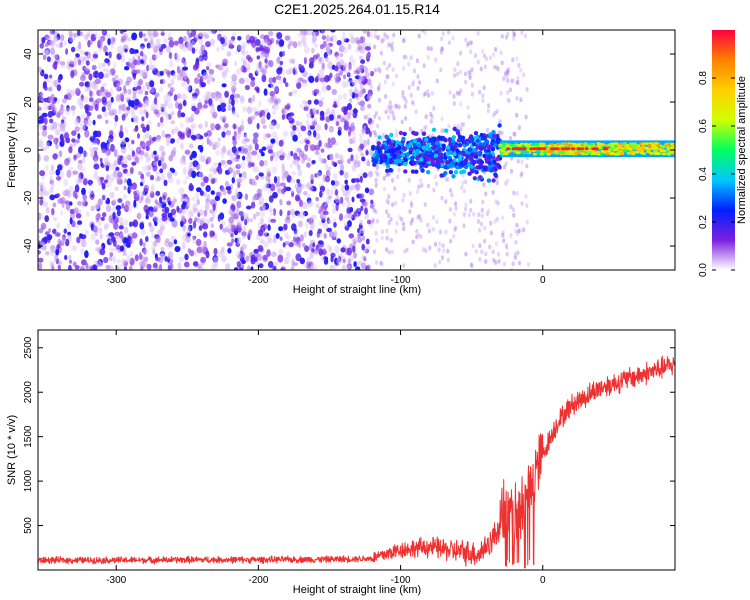 This screenshot has height=600, width=750. I want to click on x-tick-label: 0, so click(543, 280).